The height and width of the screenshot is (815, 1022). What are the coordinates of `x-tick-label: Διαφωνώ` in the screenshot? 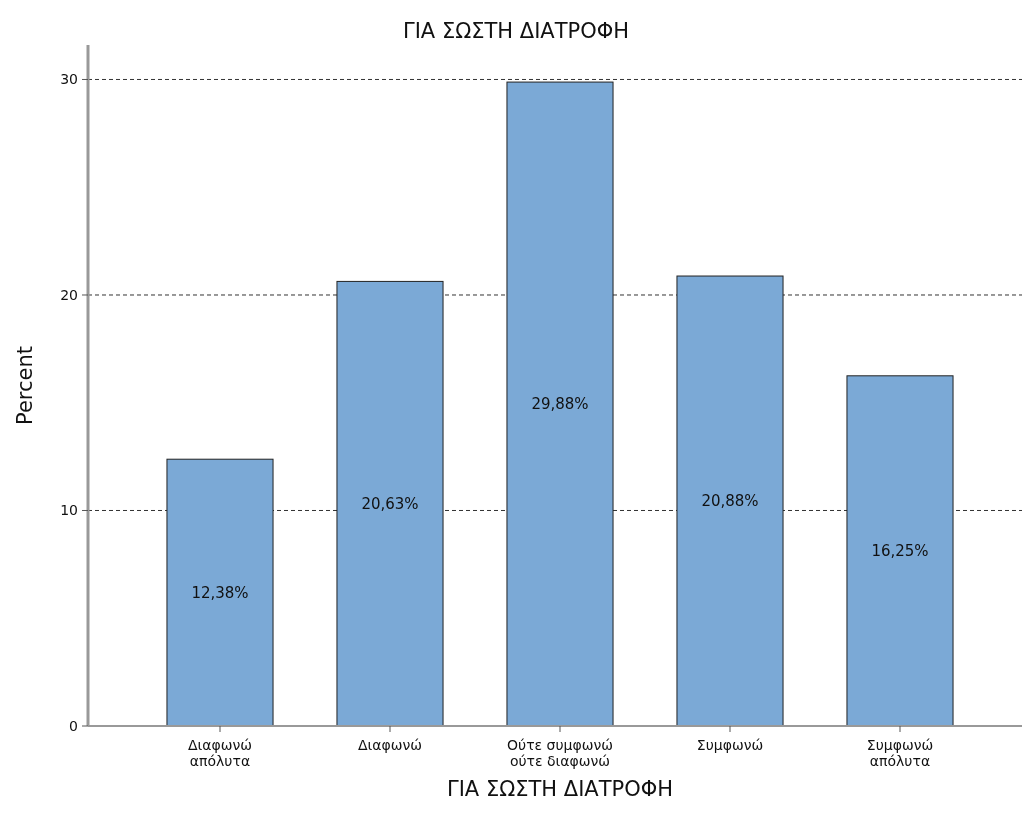 It's located at (390, 745).